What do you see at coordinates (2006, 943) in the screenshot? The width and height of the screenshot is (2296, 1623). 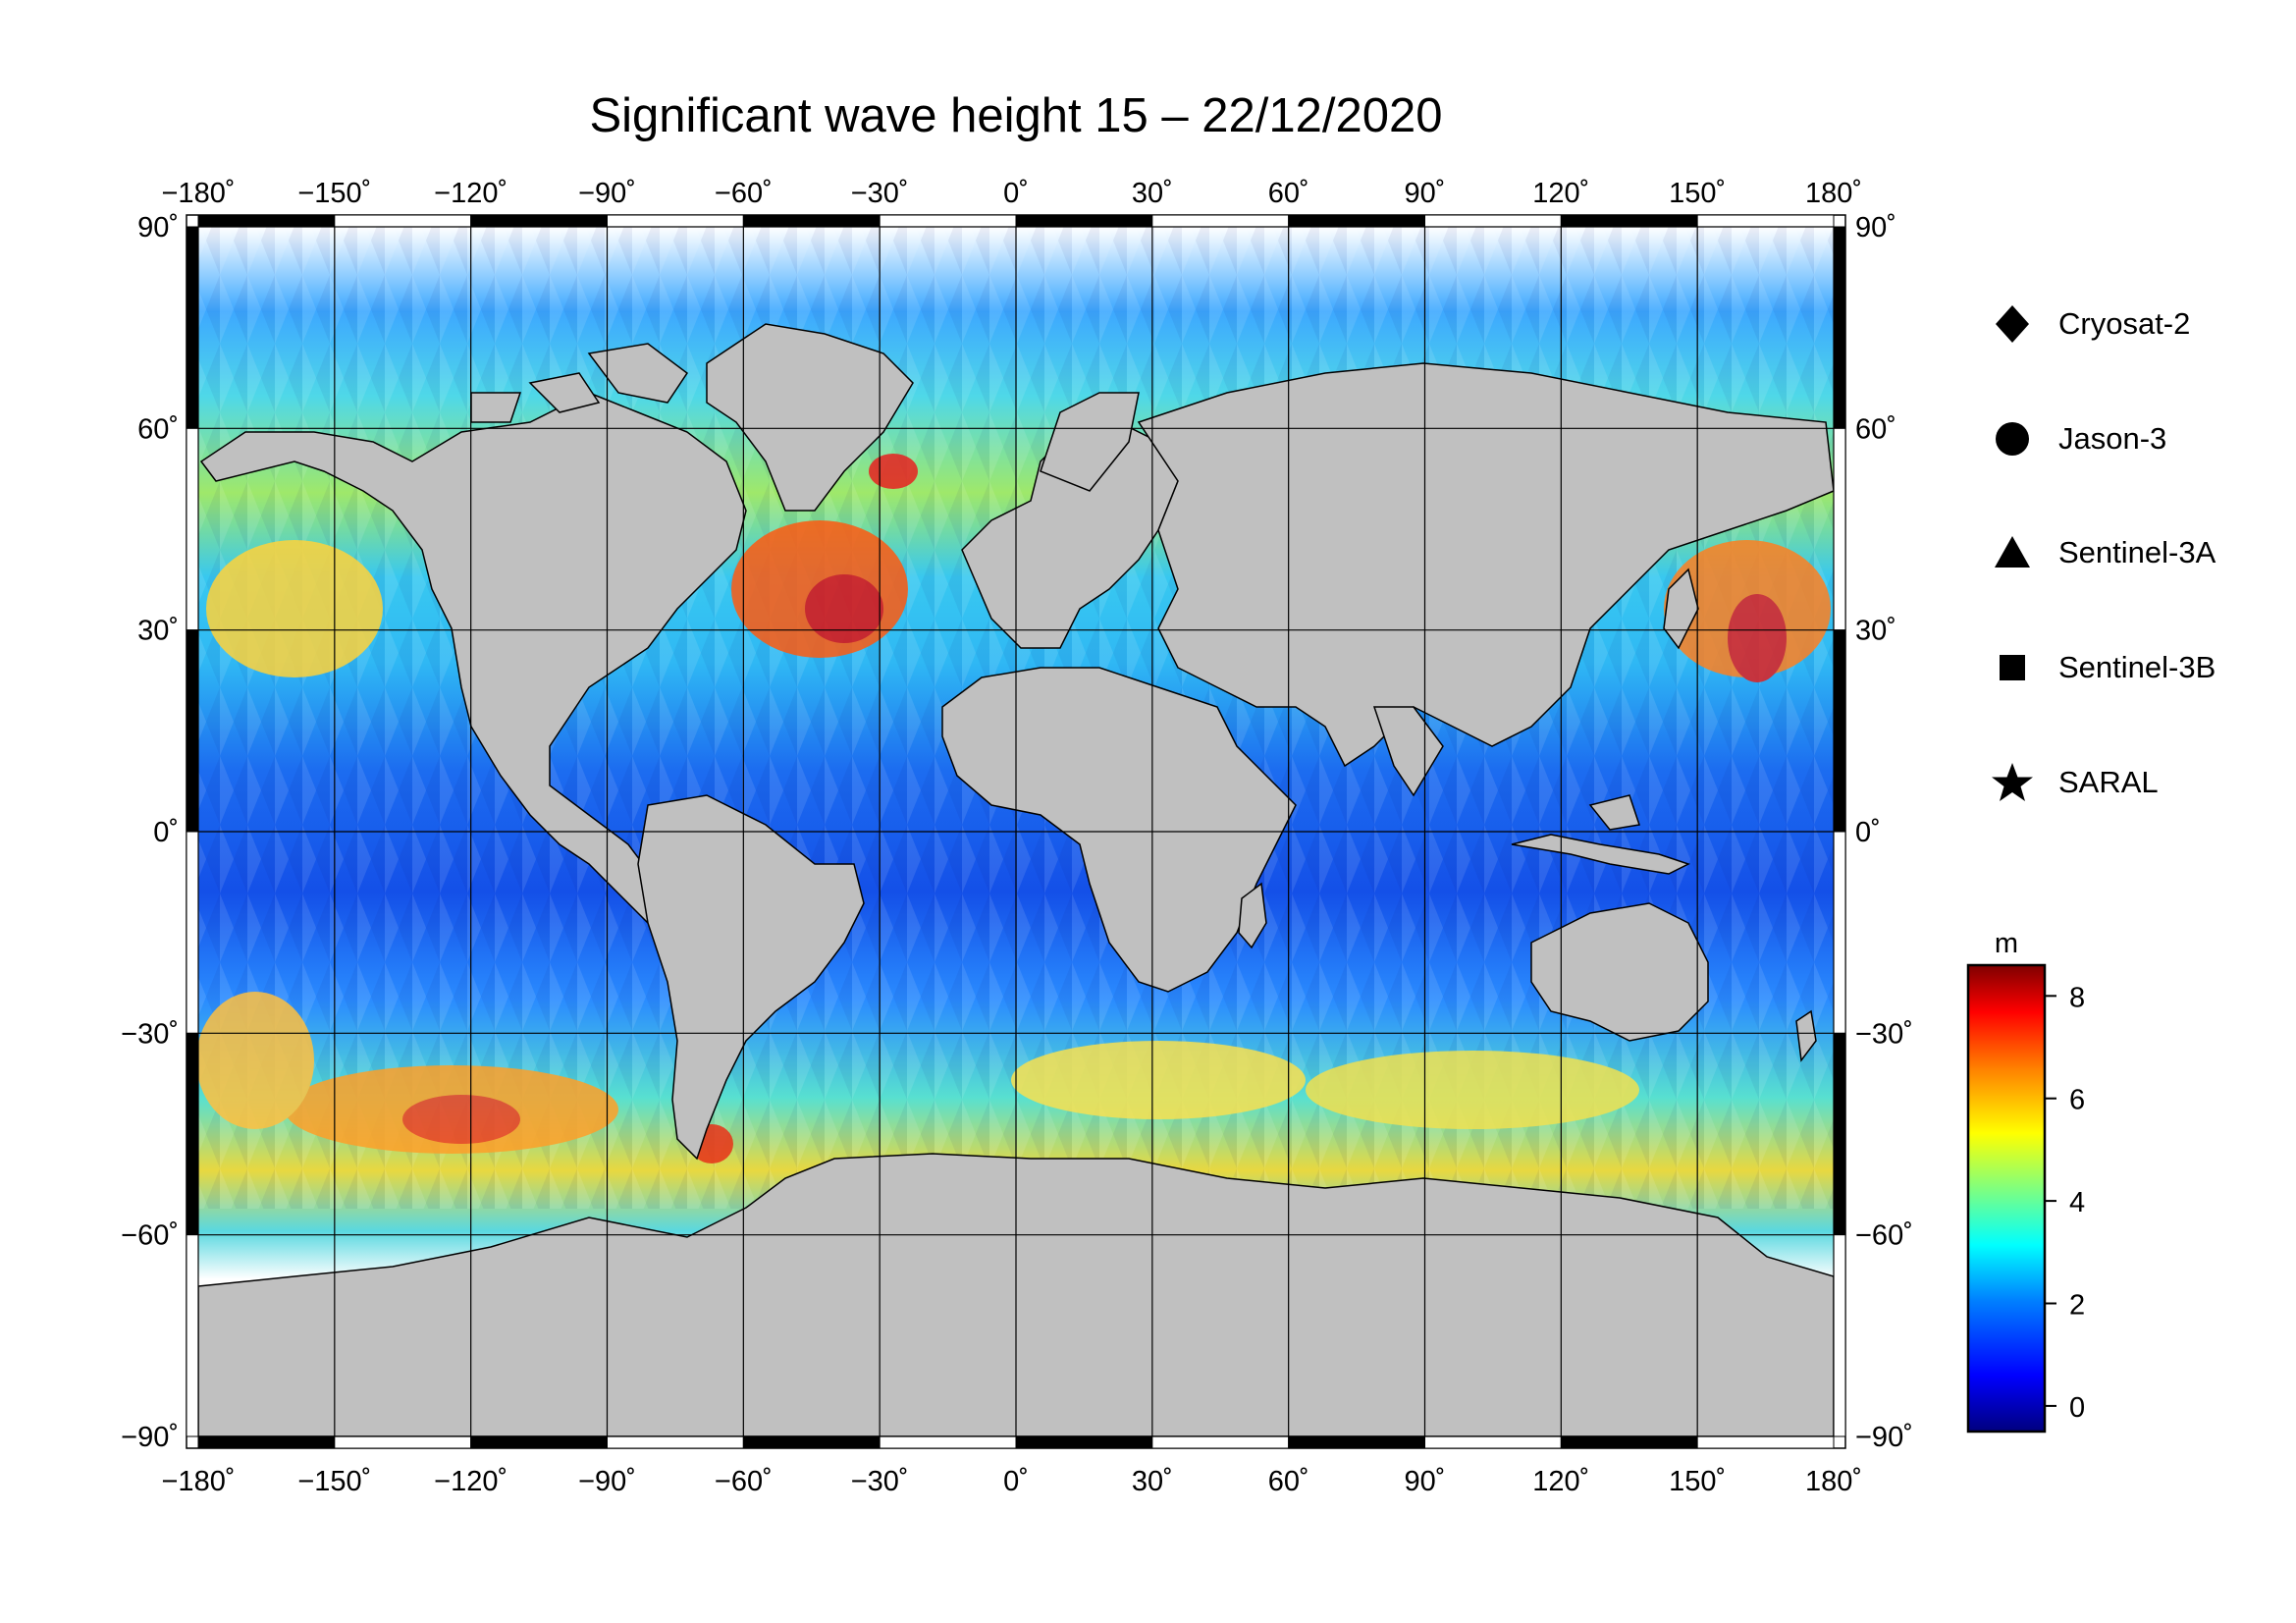 I see `colorbar-unit: m` at bounding box center [2006, 943].